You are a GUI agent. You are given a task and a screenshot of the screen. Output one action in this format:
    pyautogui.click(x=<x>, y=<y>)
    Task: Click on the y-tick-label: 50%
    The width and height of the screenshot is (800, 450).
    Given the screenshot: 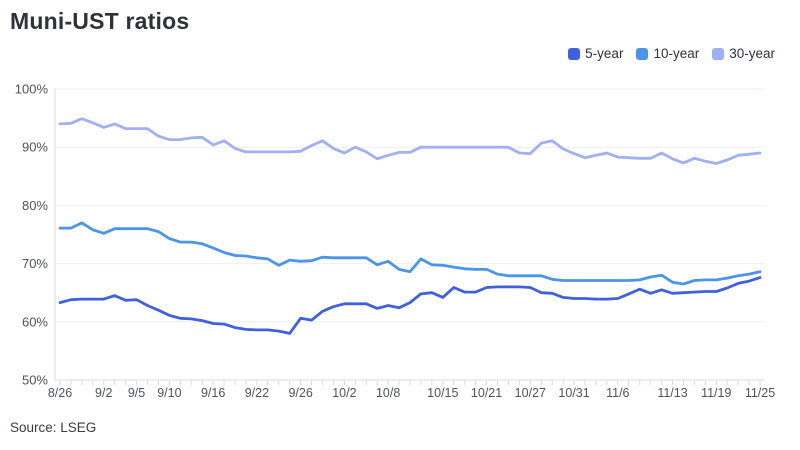 What is the action you would take?
    pyautogui.click(x=35, y=380)
    